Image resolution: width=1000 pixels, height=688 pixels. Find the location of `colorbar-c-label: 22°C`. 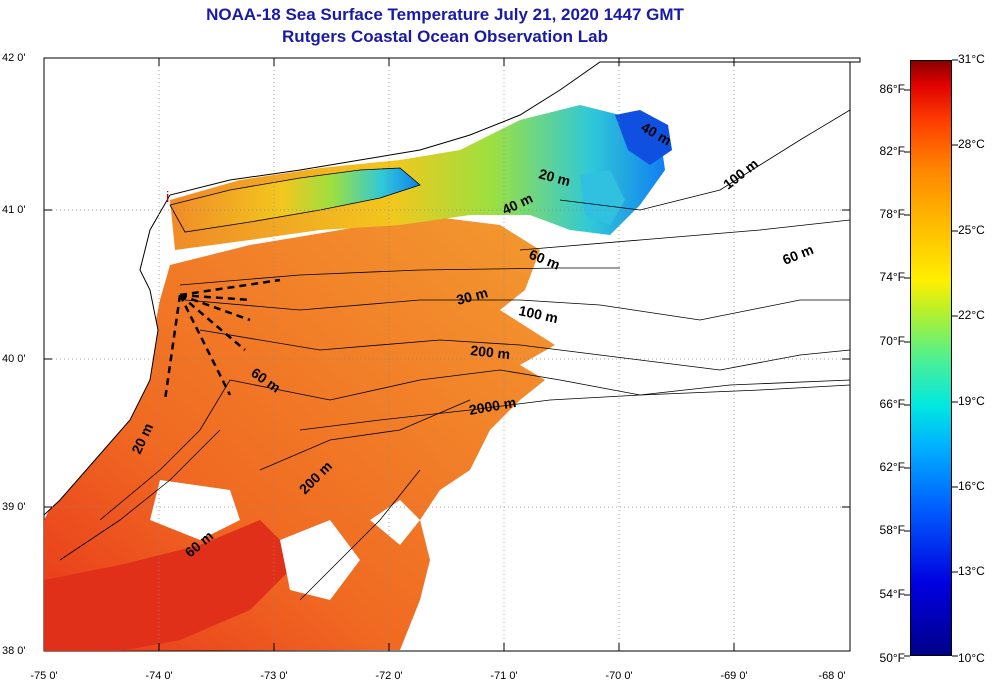

colorbar-c-label: 22°C is located at coordinates (971, 315).